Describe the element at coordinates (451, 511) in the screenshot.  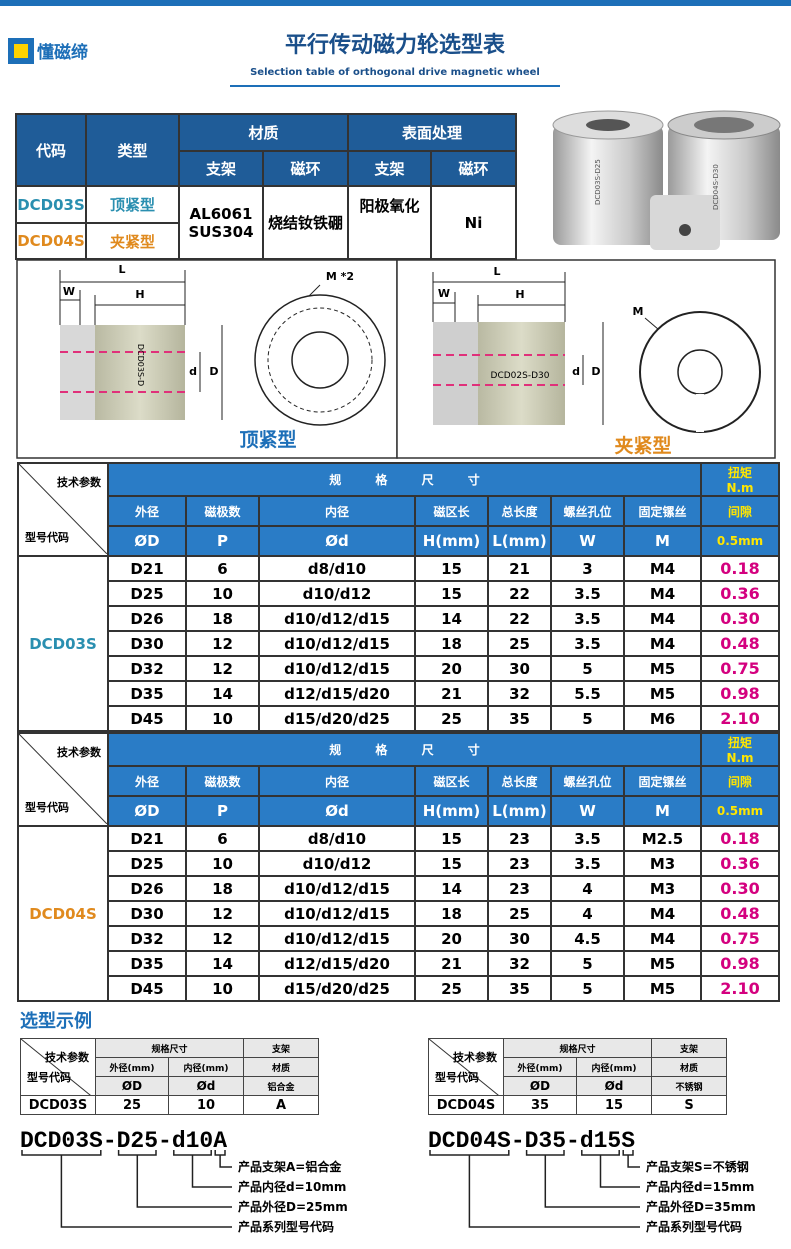
I see `cell: 磁区长` at that location.